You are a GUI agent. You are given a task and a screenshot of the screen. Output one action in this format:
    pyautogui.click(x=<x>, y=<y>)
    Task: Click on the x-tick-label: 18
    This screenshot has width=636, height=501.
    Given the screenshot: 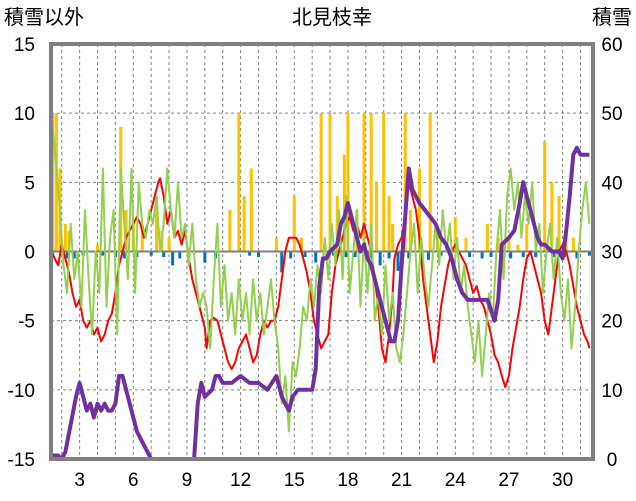 What is the action you would take?
    pyautogui.click(x=347, y=480)
    